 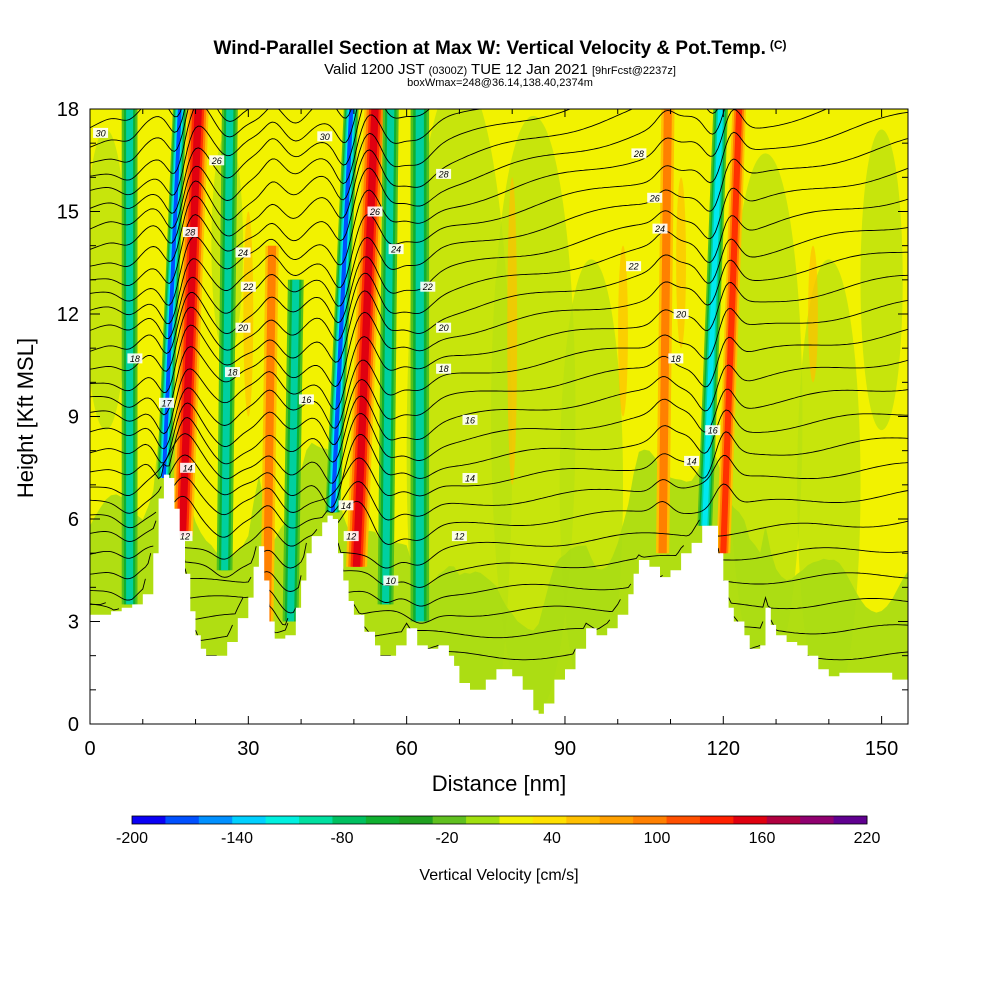 I want to click on contour-label: 17, so click(x=166, y=402).